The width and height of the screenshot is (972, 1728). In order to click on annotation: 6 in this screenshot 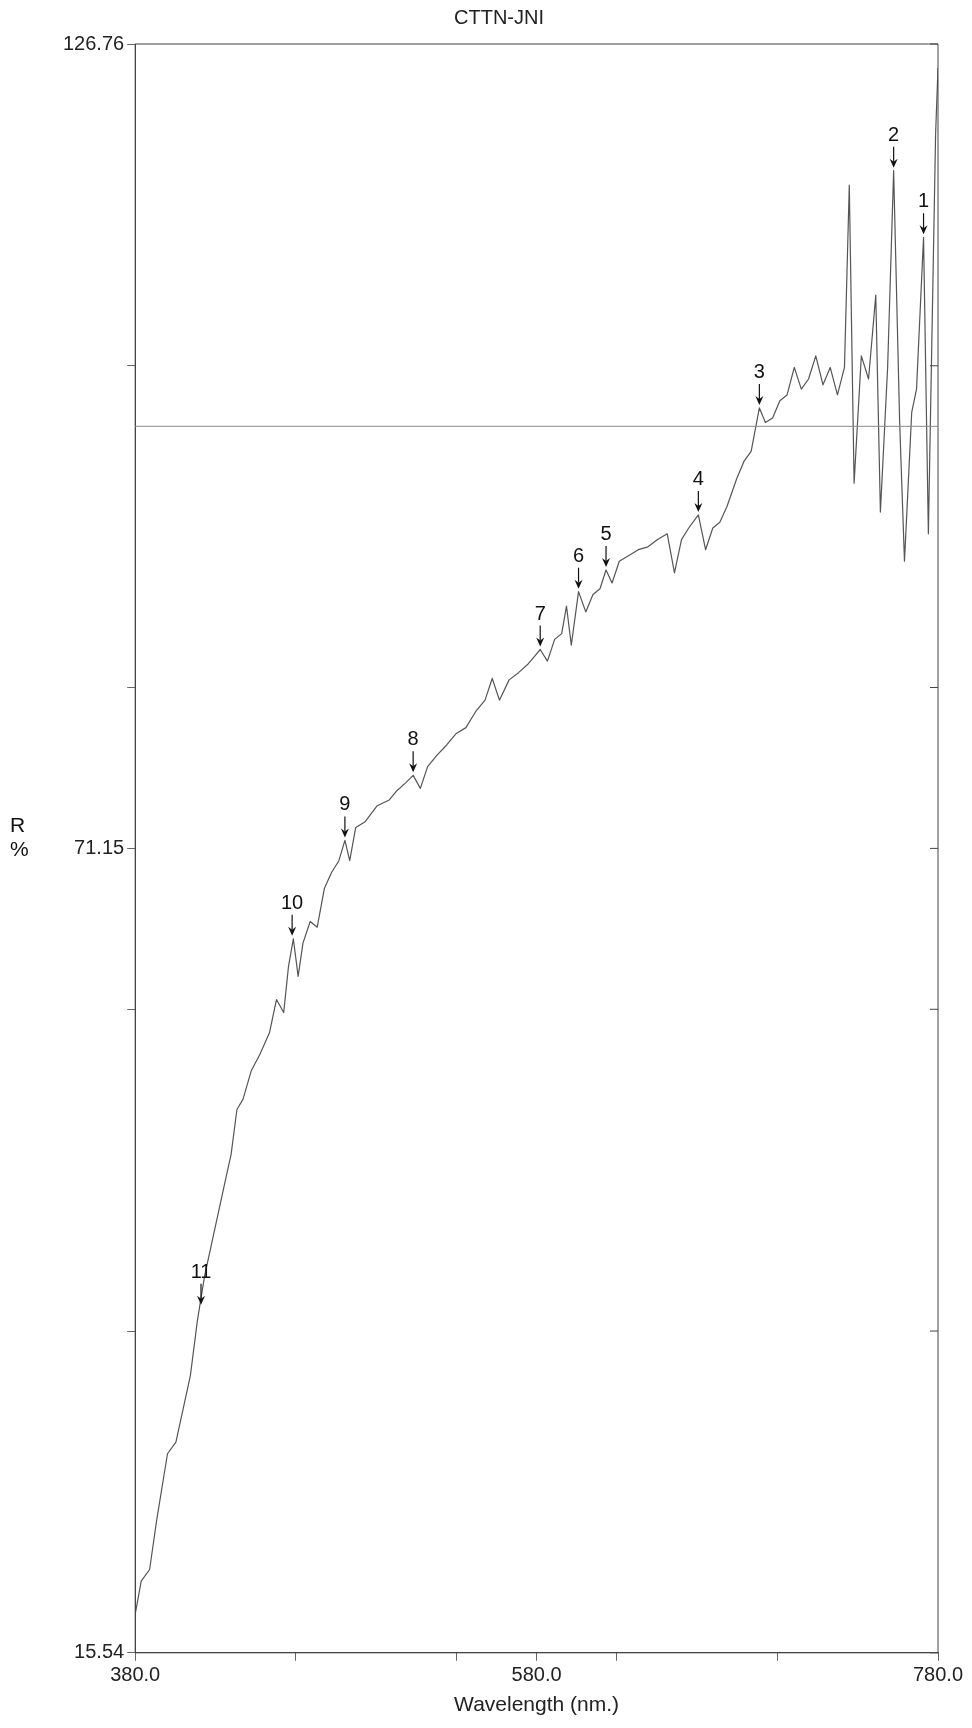, I will do `click(578, 554)`.